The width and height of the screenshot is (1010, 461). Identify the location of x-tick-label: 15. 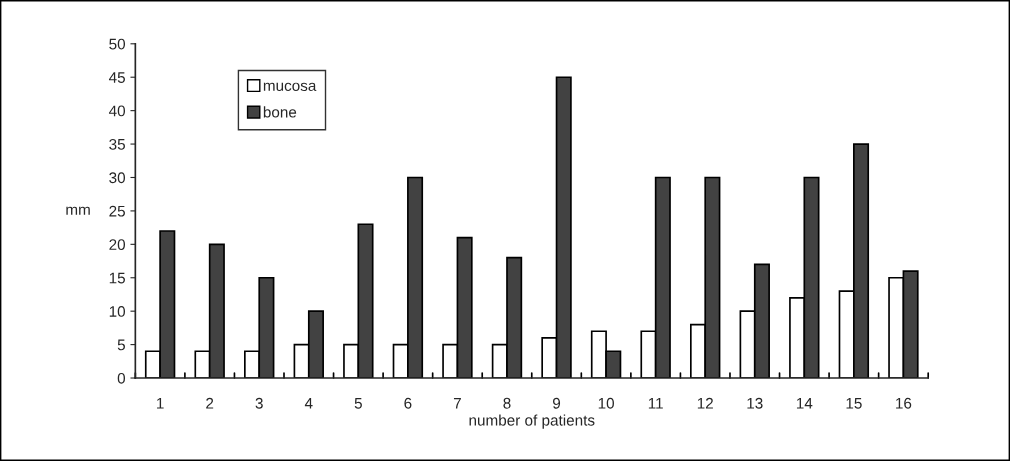
(854, 403).